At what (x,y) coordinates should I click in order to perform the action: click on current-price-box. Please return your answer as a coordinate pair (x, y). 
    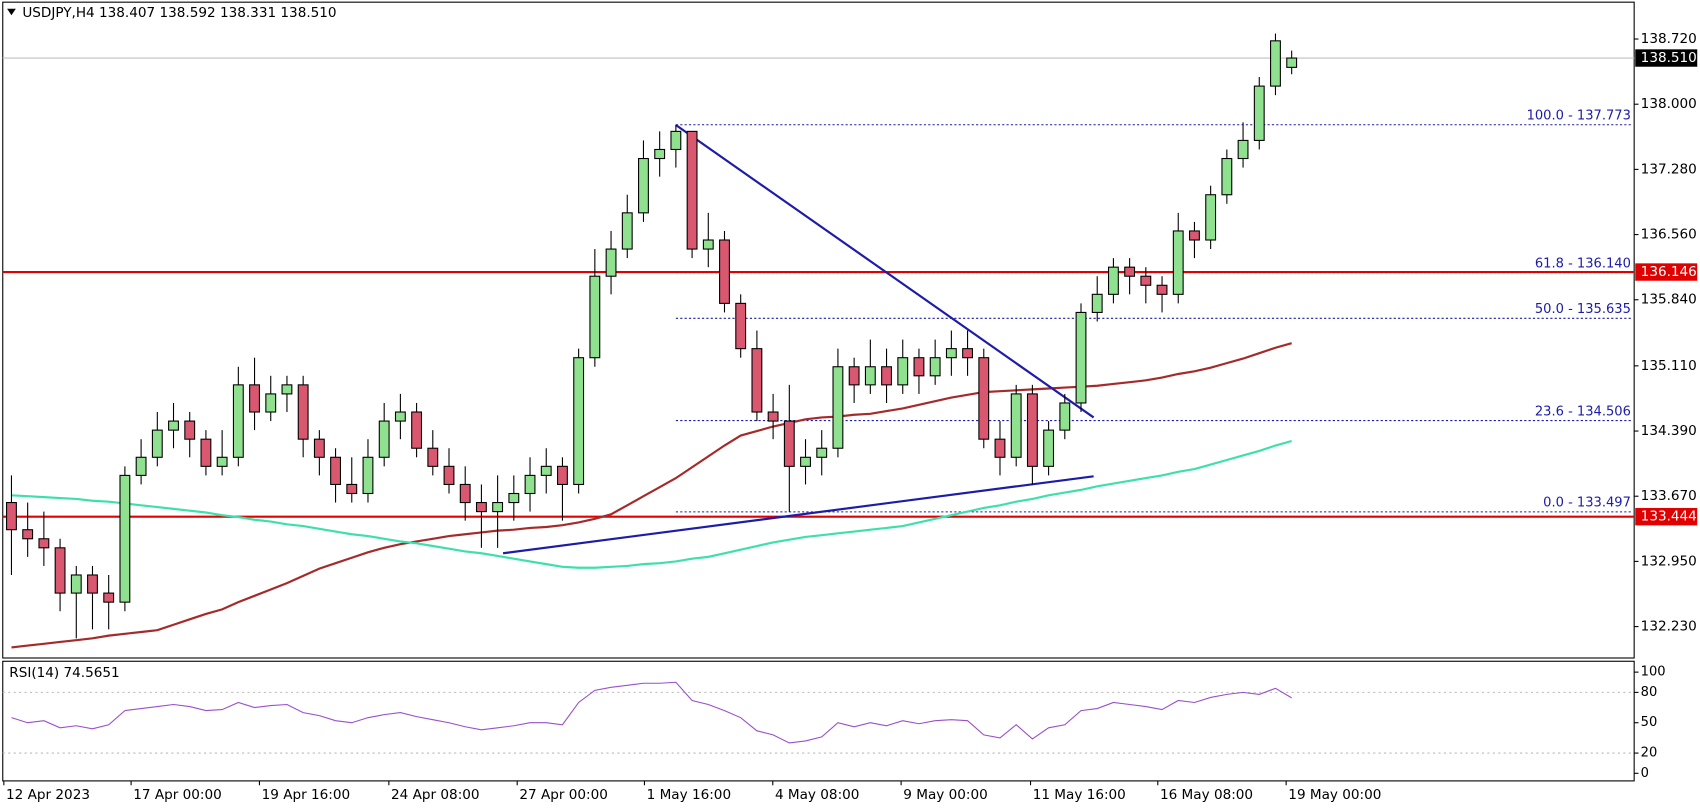
    Looking at the image, I should click on (1666, 58).